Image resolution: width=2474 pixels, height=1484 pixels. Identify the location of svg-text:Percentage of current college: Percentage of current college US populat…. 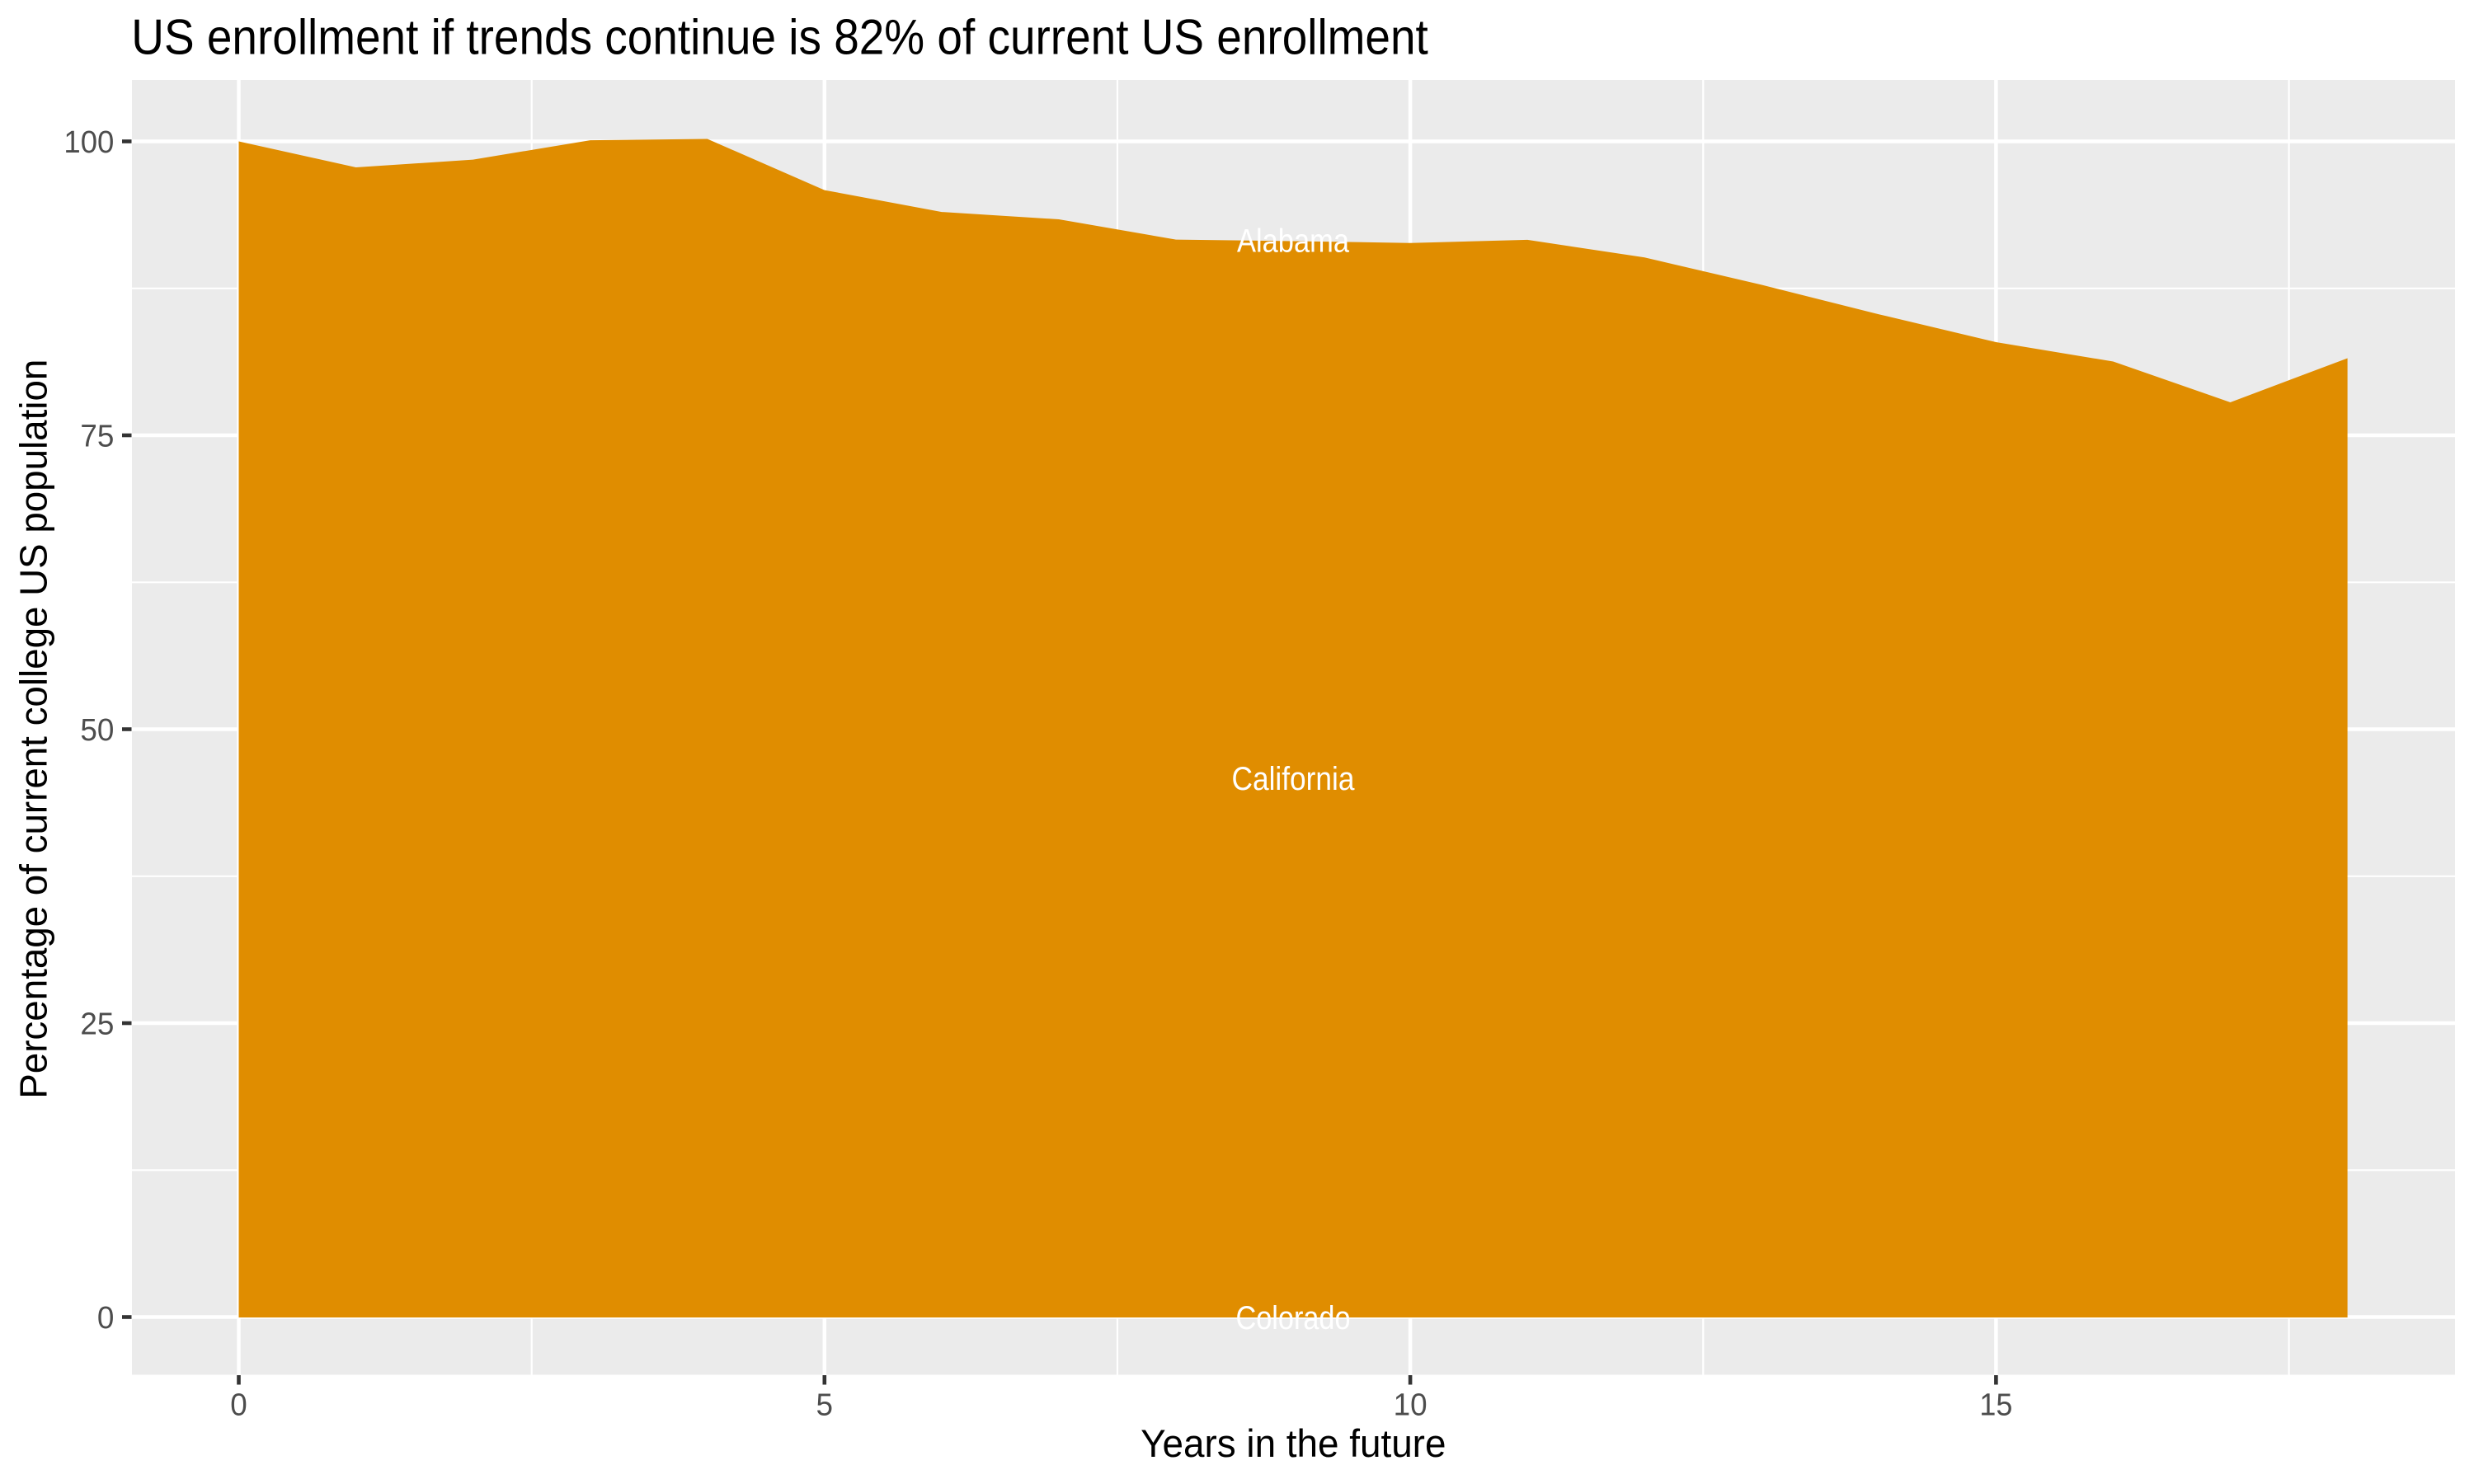
(33, 729).